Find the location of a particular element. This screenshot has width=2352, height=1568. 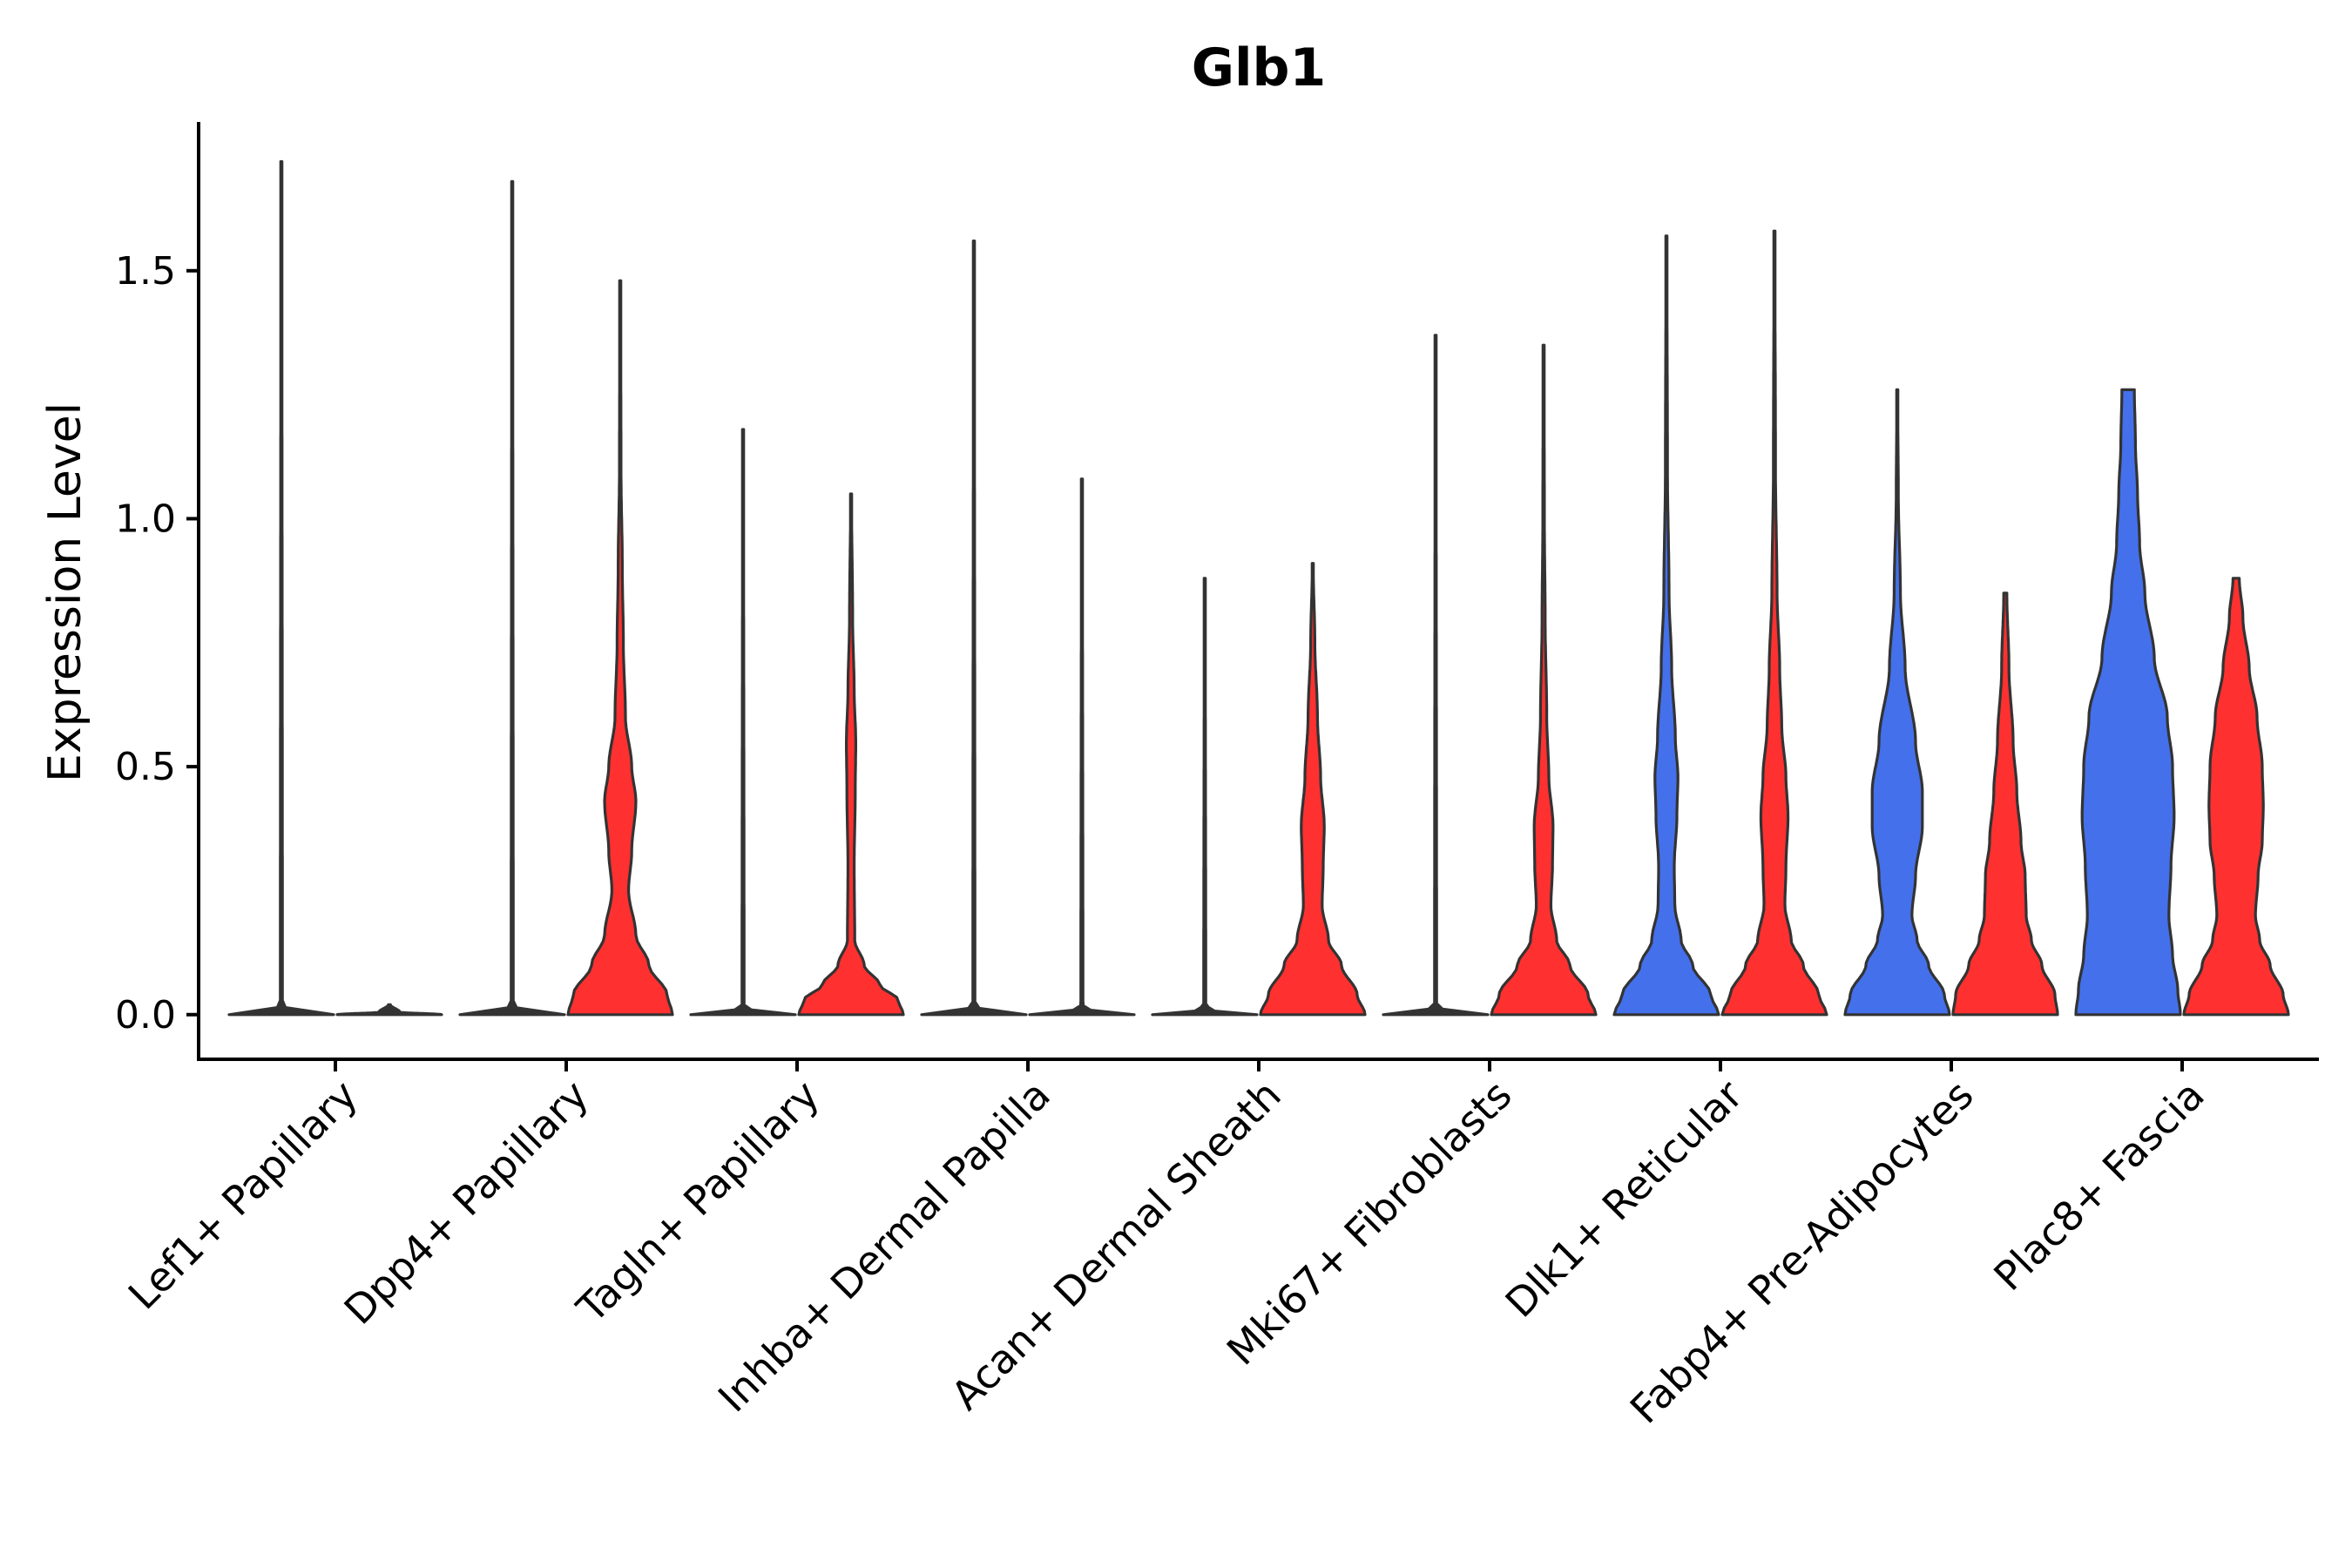

violin-0-right is located at coordinates (389, 1010).